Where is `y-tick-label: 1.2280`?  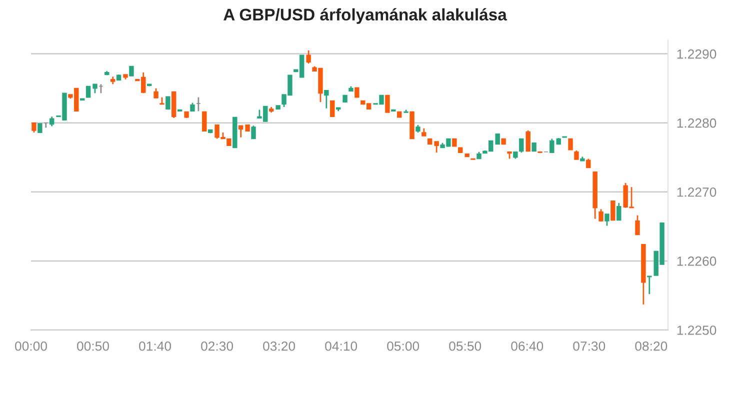
y-tick-label: 1.2280 is located at coordinates (696, 123).